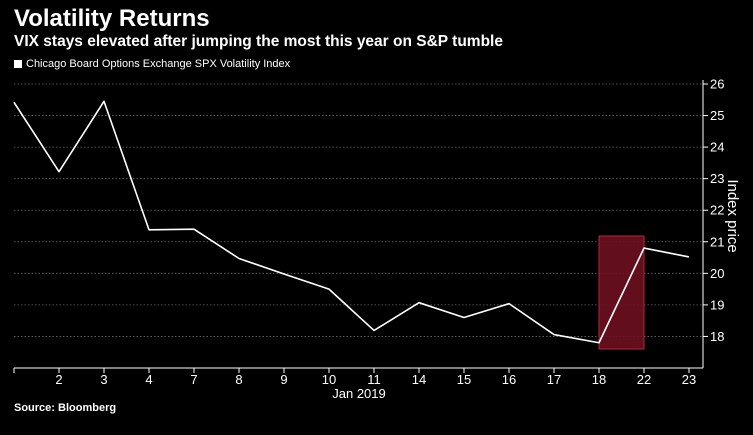 Image resolution: width=753 pixels, height=435 pixels. What do you see at coordinates (717, 210) in the screenshot?
I see `y-tick-label-22: 22` at bounding box center [717, 210].